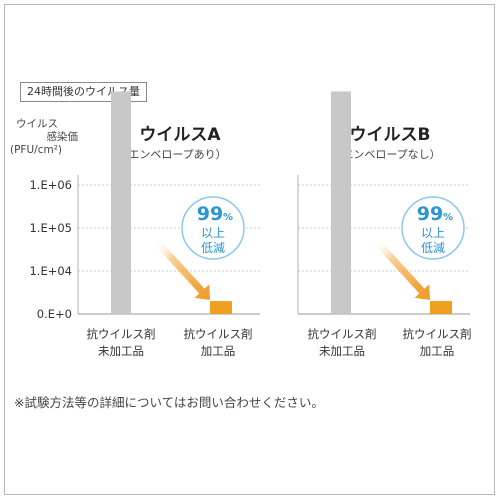 The width and height of the screenshot is (500, 500). Describe the element at coordinates (50, 271) in the screenshot. I see `y-tick-label-3: 1.E+04` at that location.